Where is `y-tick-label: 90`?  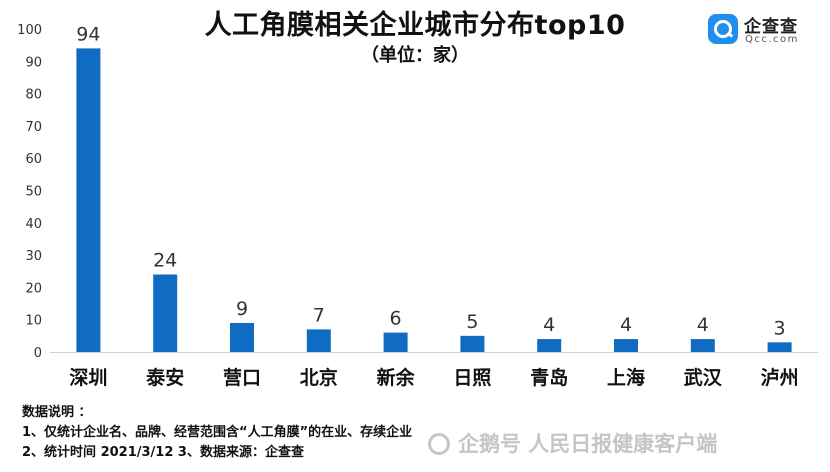
y-tick-label: 90 is located at coordinates (33, 62).